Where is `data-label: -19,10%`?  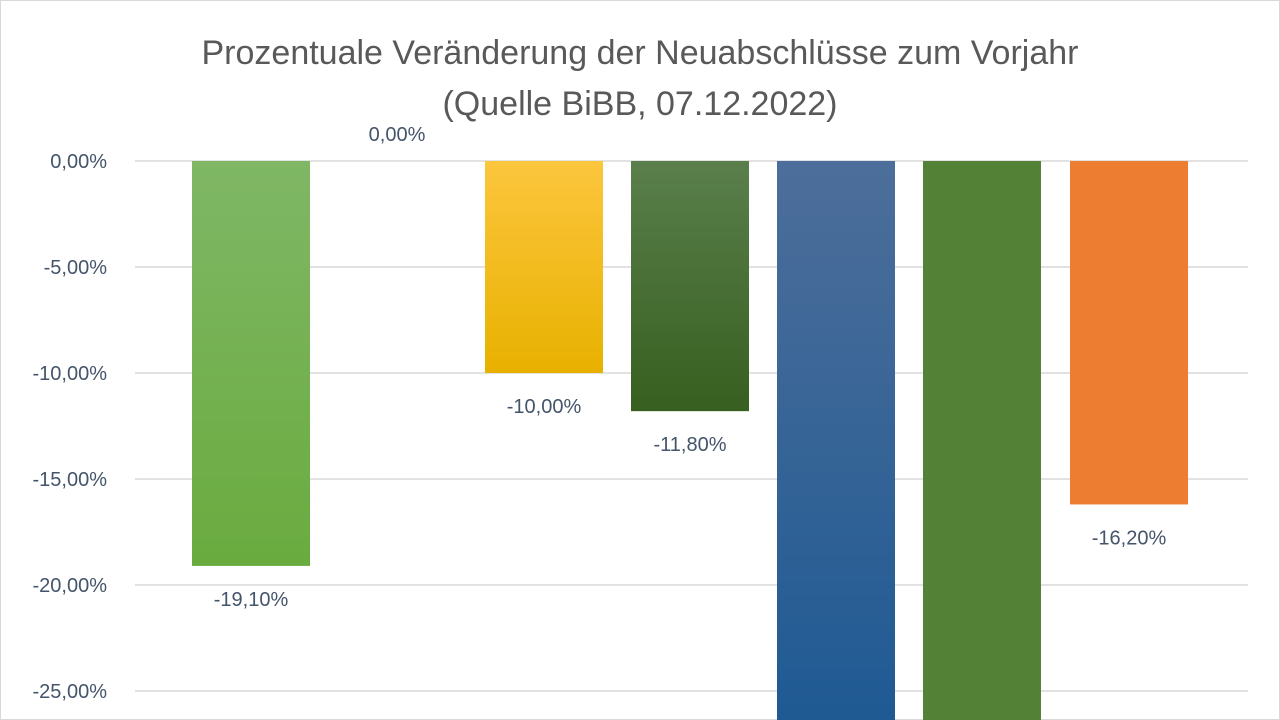
data-label: -19,10% is located at coordinates (251, 600).